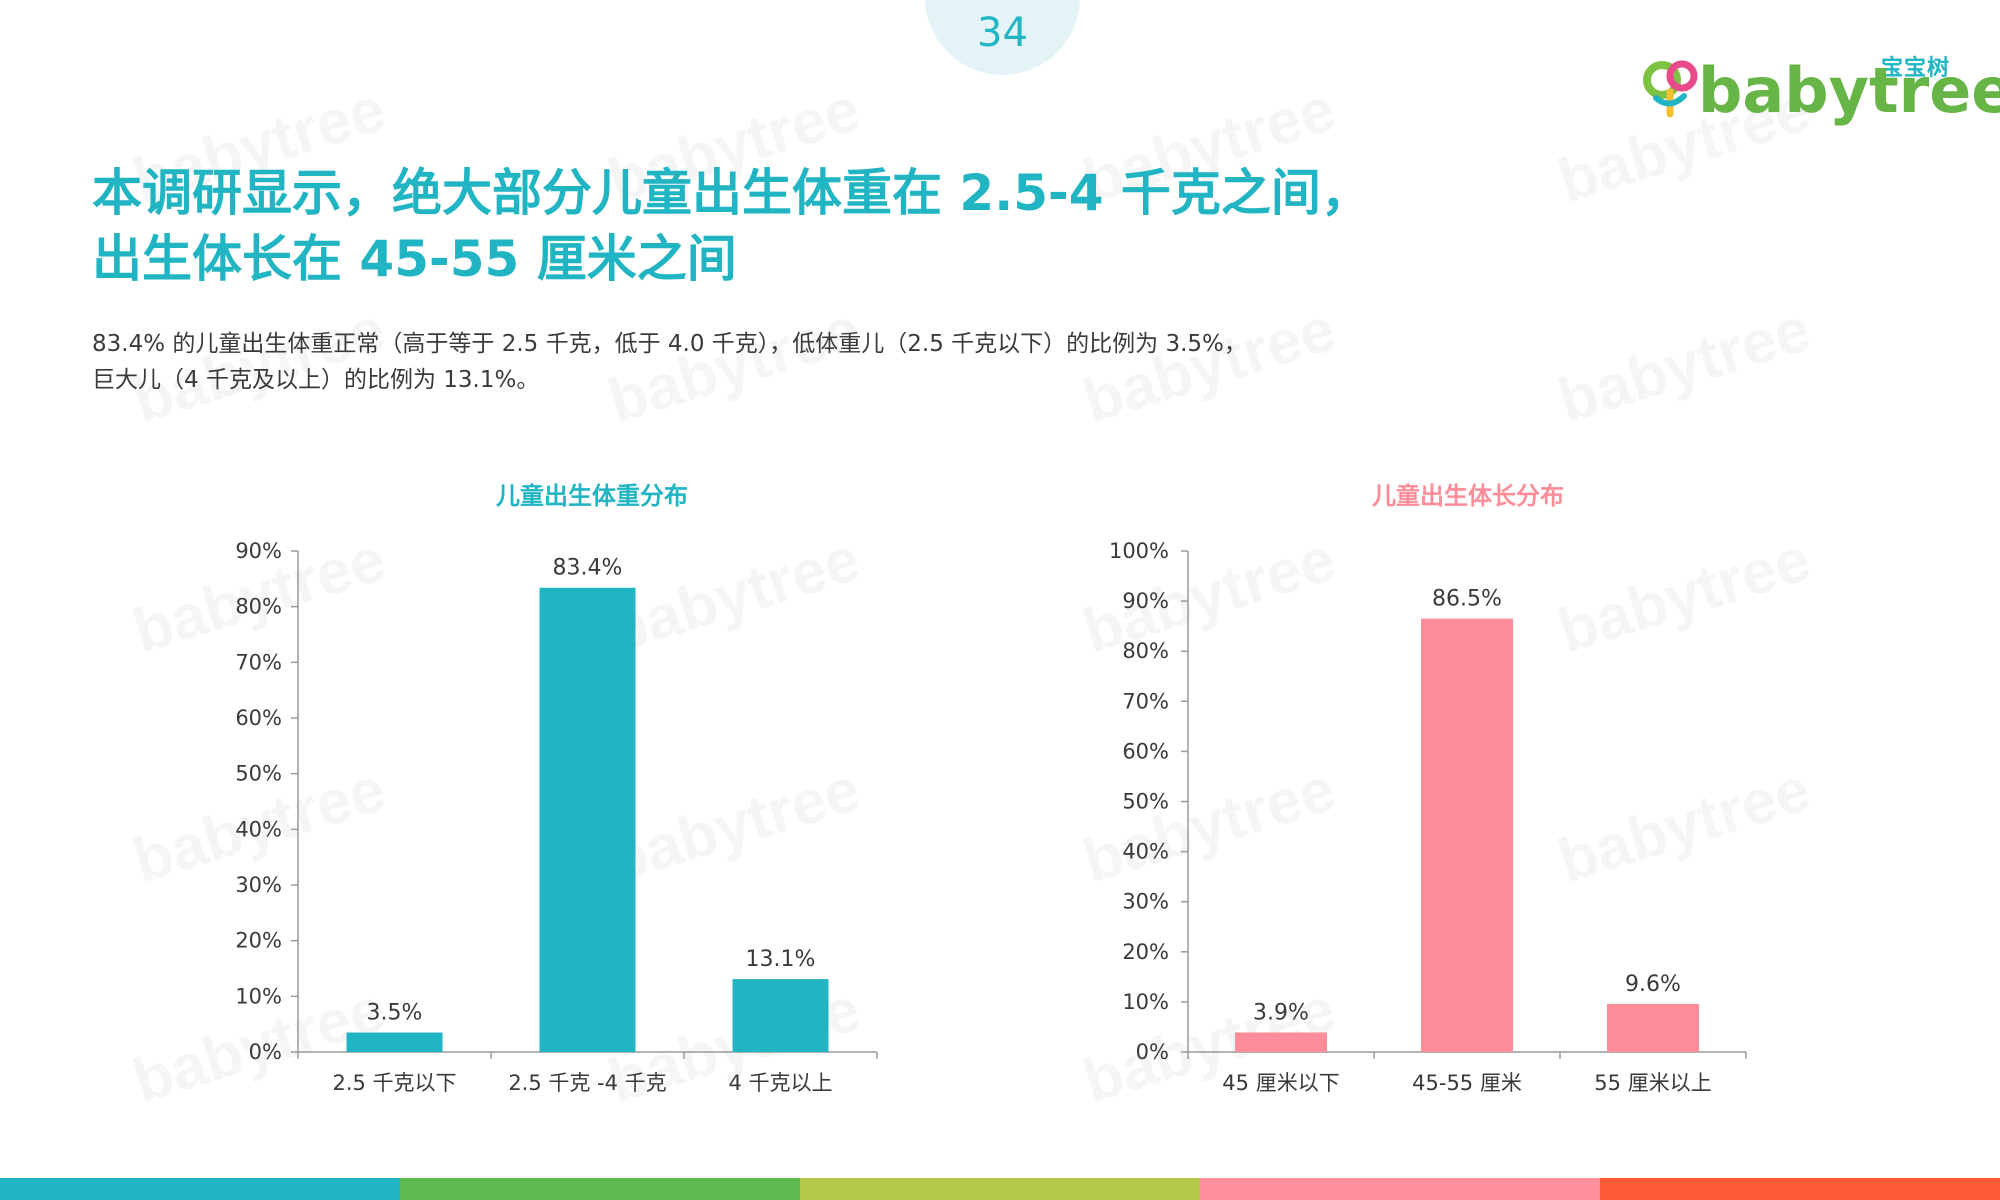 This screenshot has width=2000, height=1200. I want to click on x-category-label: 2.5 千克以下, so click(394, 1083).